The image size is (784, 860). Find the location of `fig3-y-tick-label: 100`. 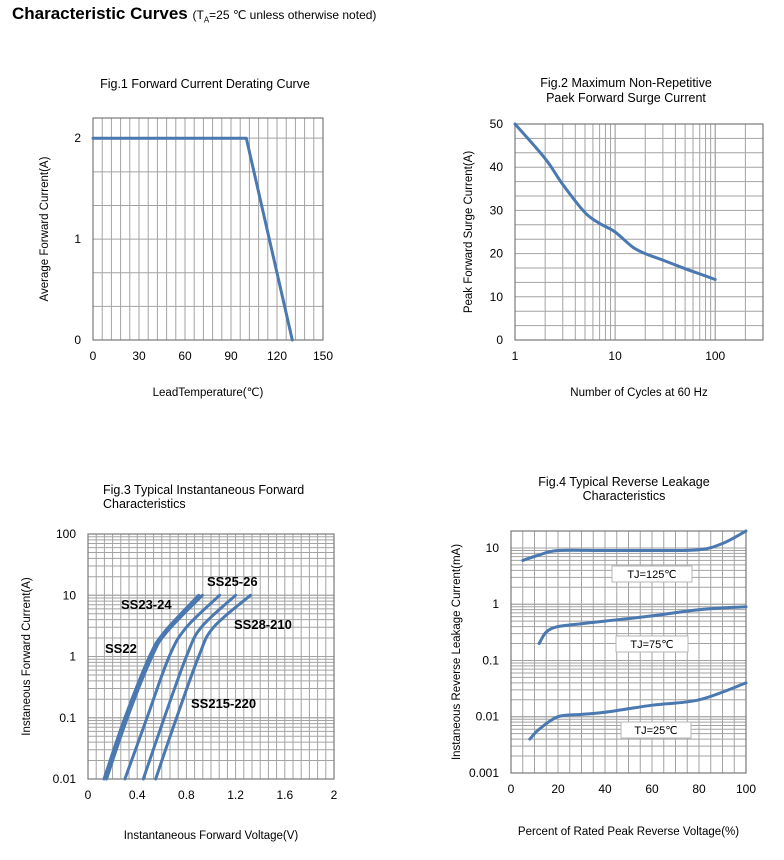

fig3-y-tick-label: 100 is located at coordinates (66, 534).